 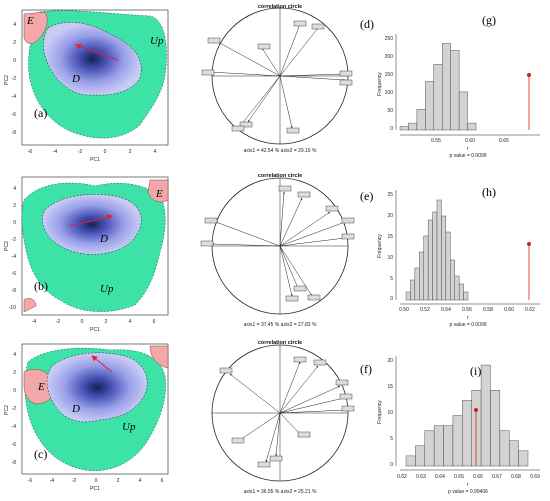 What do you see at coordinates (440, 477) in the screenshot?
I see `svg-text: 0.64` at bounding box center [440, 477].